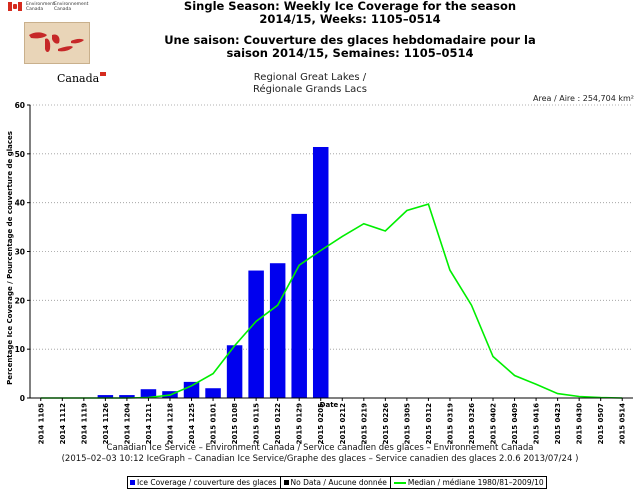 The image size is (640, 493). What do you see at coordinates (203, 482) in the screenshot?
I see `legend-item-ice: Ice Coverage / couverture des glaces` at bounding box center [203, 482].